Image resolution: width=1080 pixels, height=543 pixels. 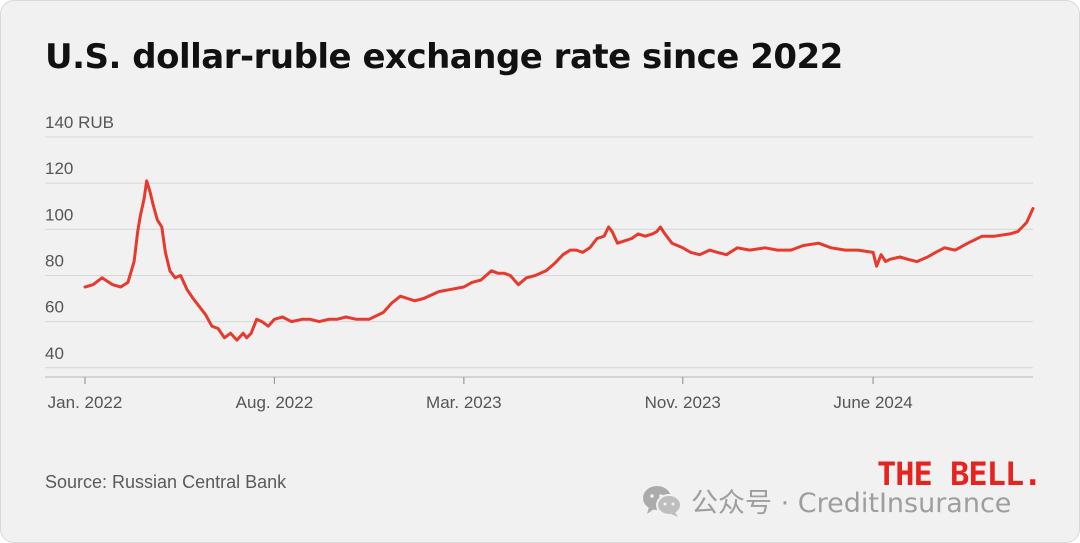 What do you see at coordinates (275, 402) in the screenshot?
I see `x-tick-label: Aug. 2022` at bounding box center [275, 402].